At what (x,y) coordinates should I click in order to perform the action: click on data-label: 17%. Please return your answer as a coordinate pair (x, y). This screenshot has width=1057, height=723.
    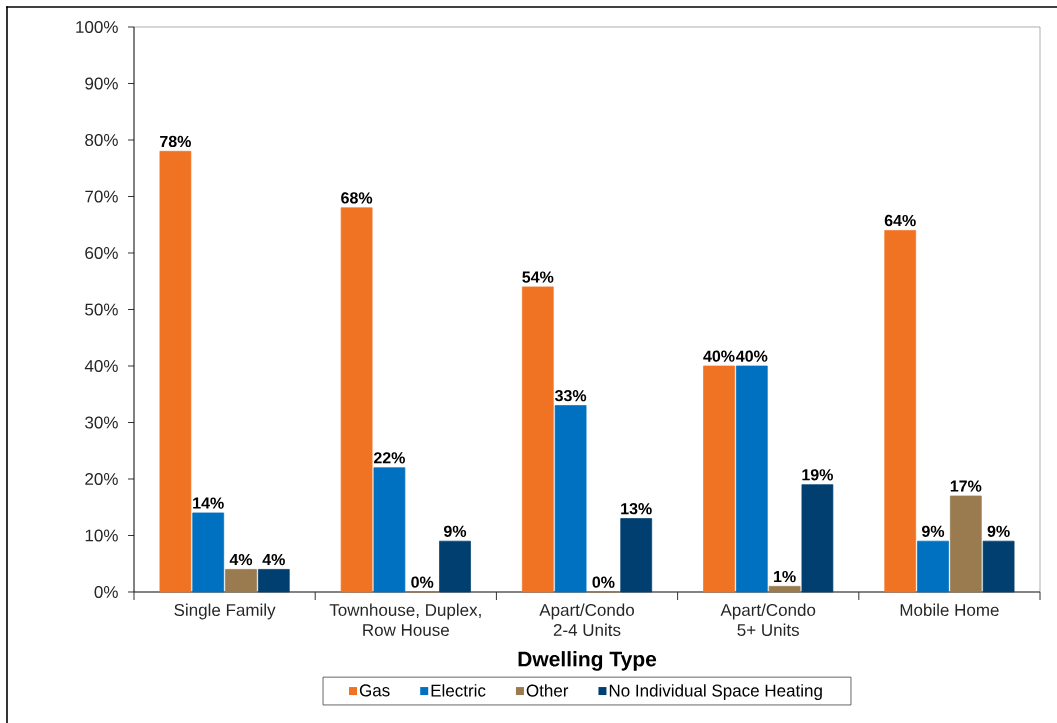
    Looking at the image, I should click on (966, 486).